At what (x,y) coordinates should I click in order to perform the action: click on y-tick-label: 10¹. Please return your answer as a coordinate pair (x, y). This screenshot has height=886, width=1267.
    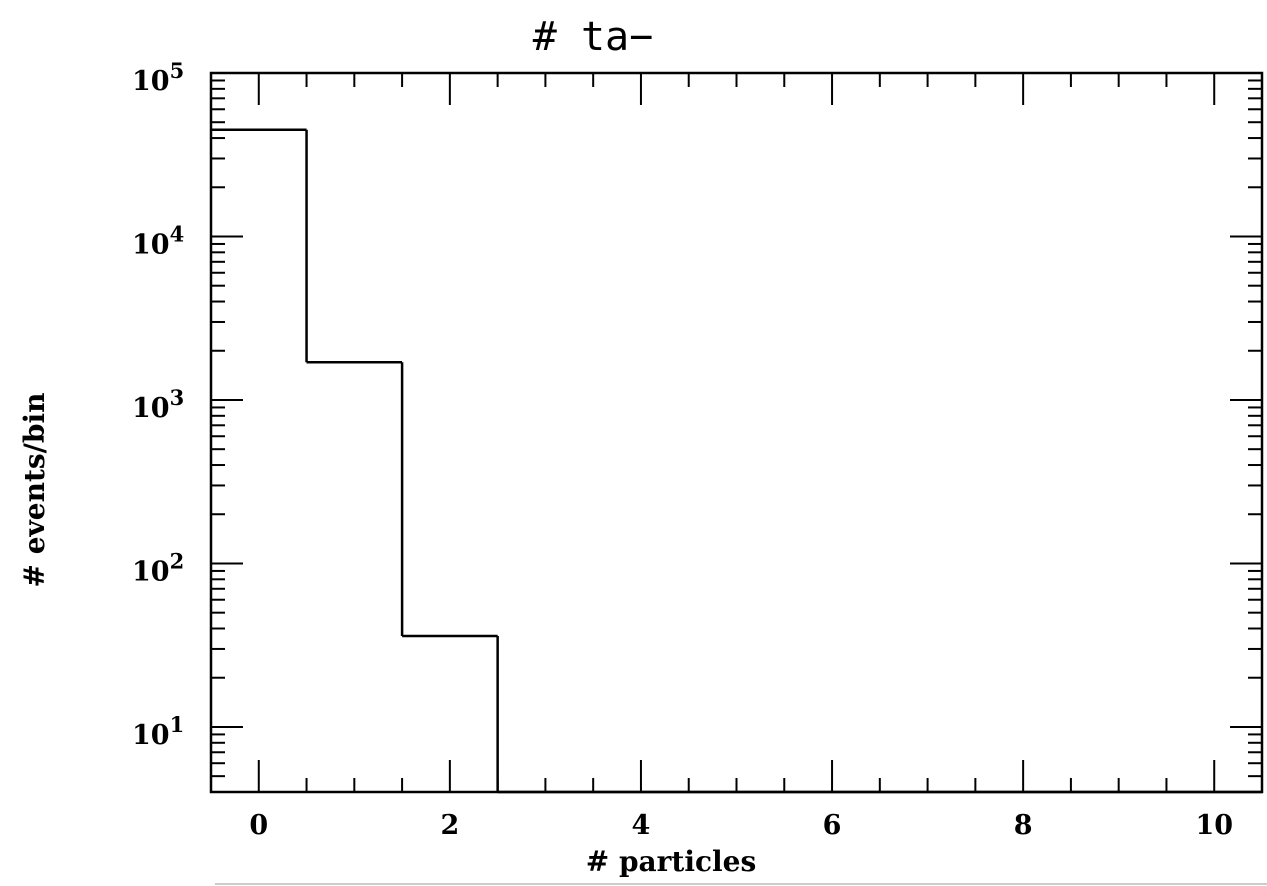
    Looking at the image, I should click on (158, 731).